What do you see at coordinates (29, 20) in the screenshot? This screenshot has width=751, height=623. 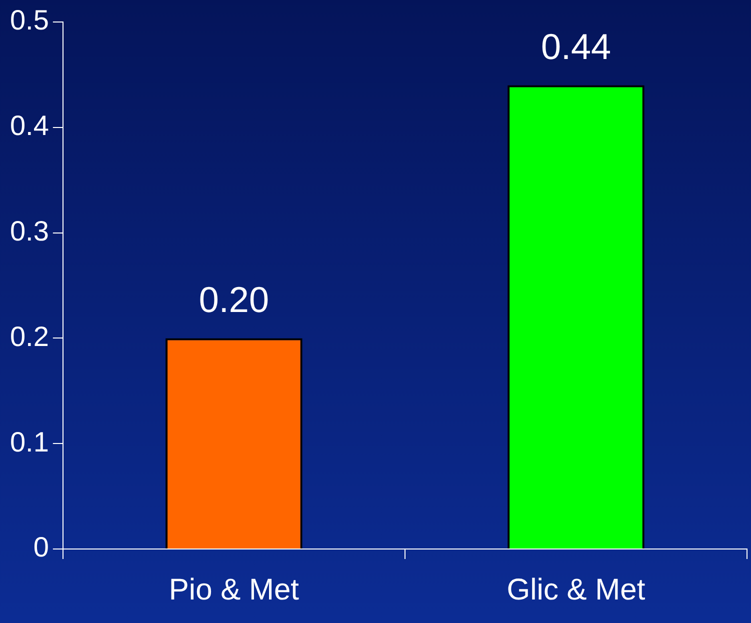 I see `y-tick-label: 0.5` at bounding box center [29, 20].